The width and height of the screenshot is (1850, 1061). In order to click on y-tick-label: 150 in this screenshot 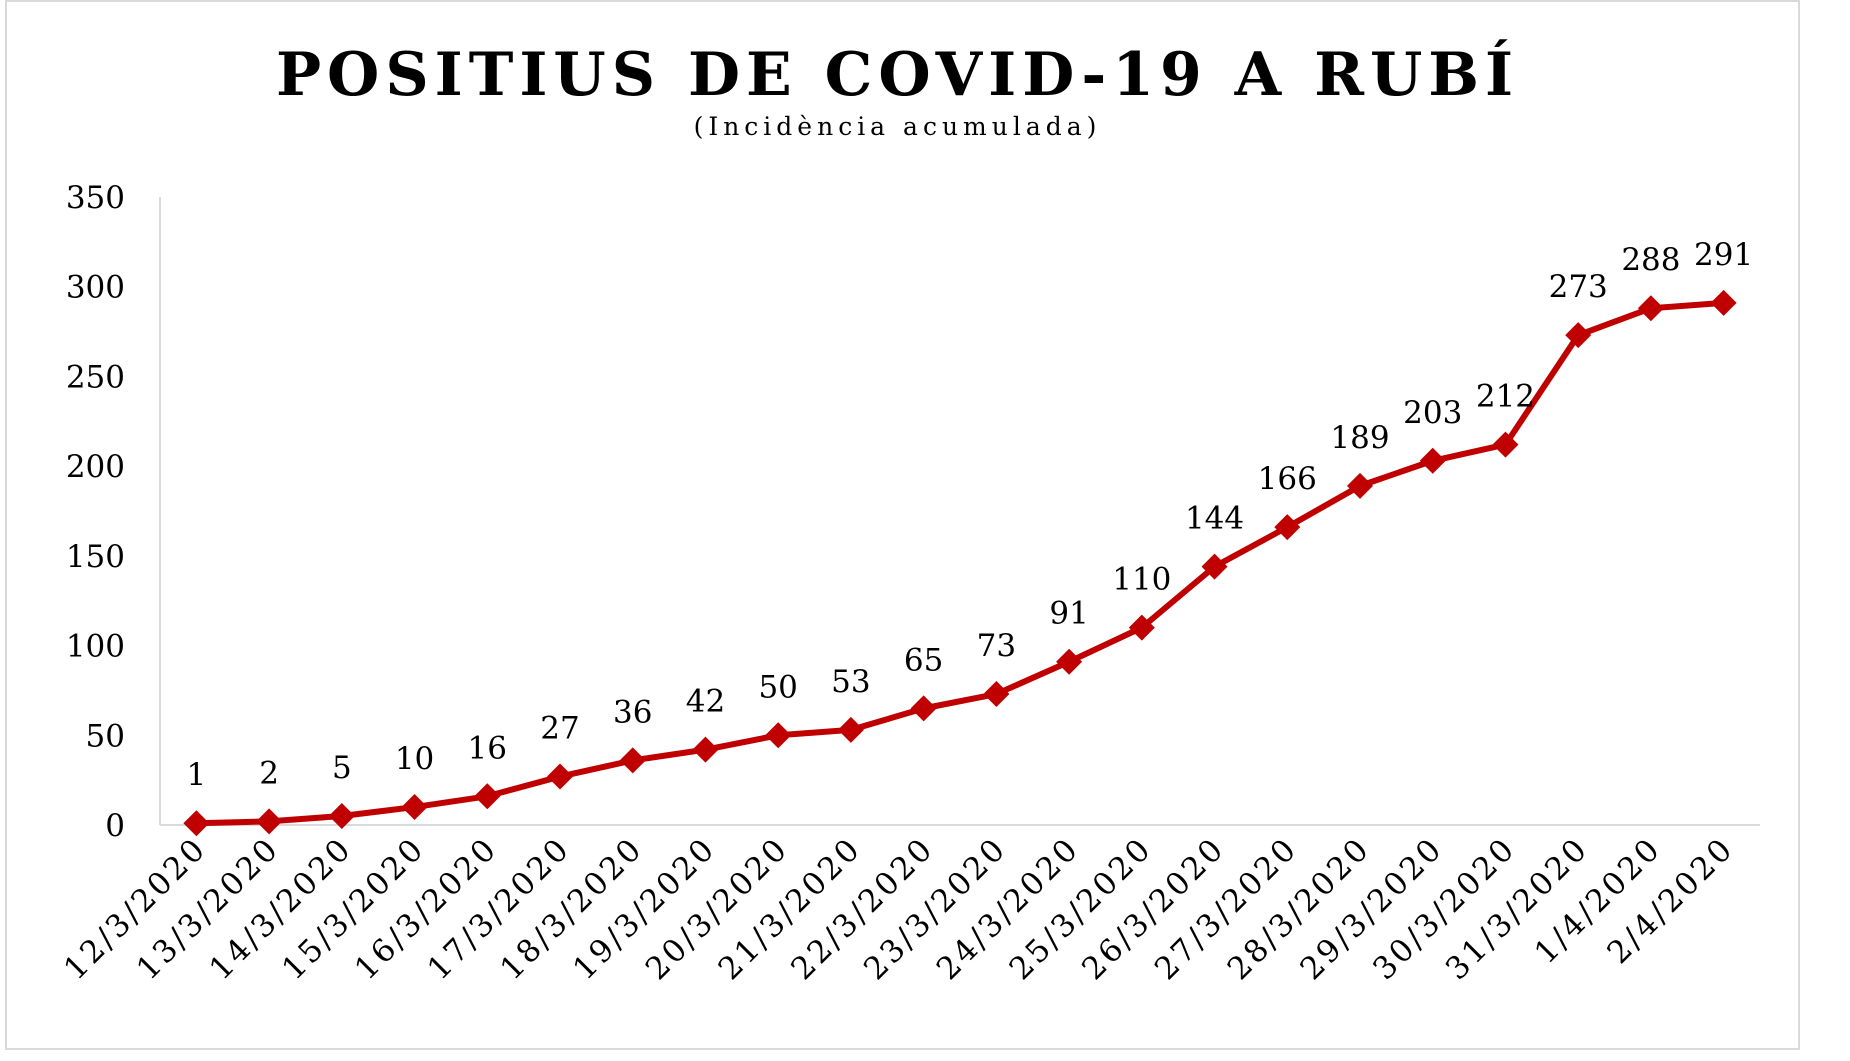, I will do `click(95, 557)`.